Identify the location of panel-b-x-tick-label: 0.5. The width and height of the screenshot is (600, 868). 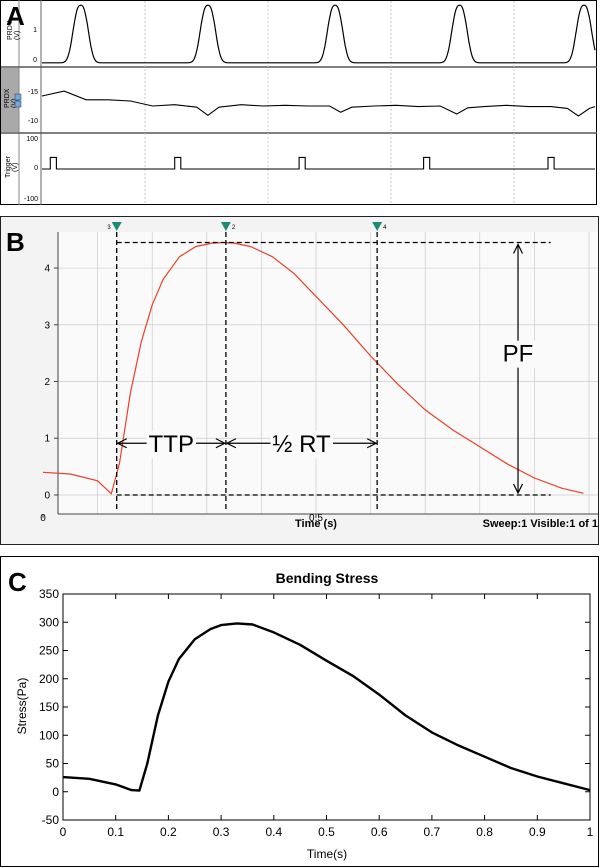
(316, 518).